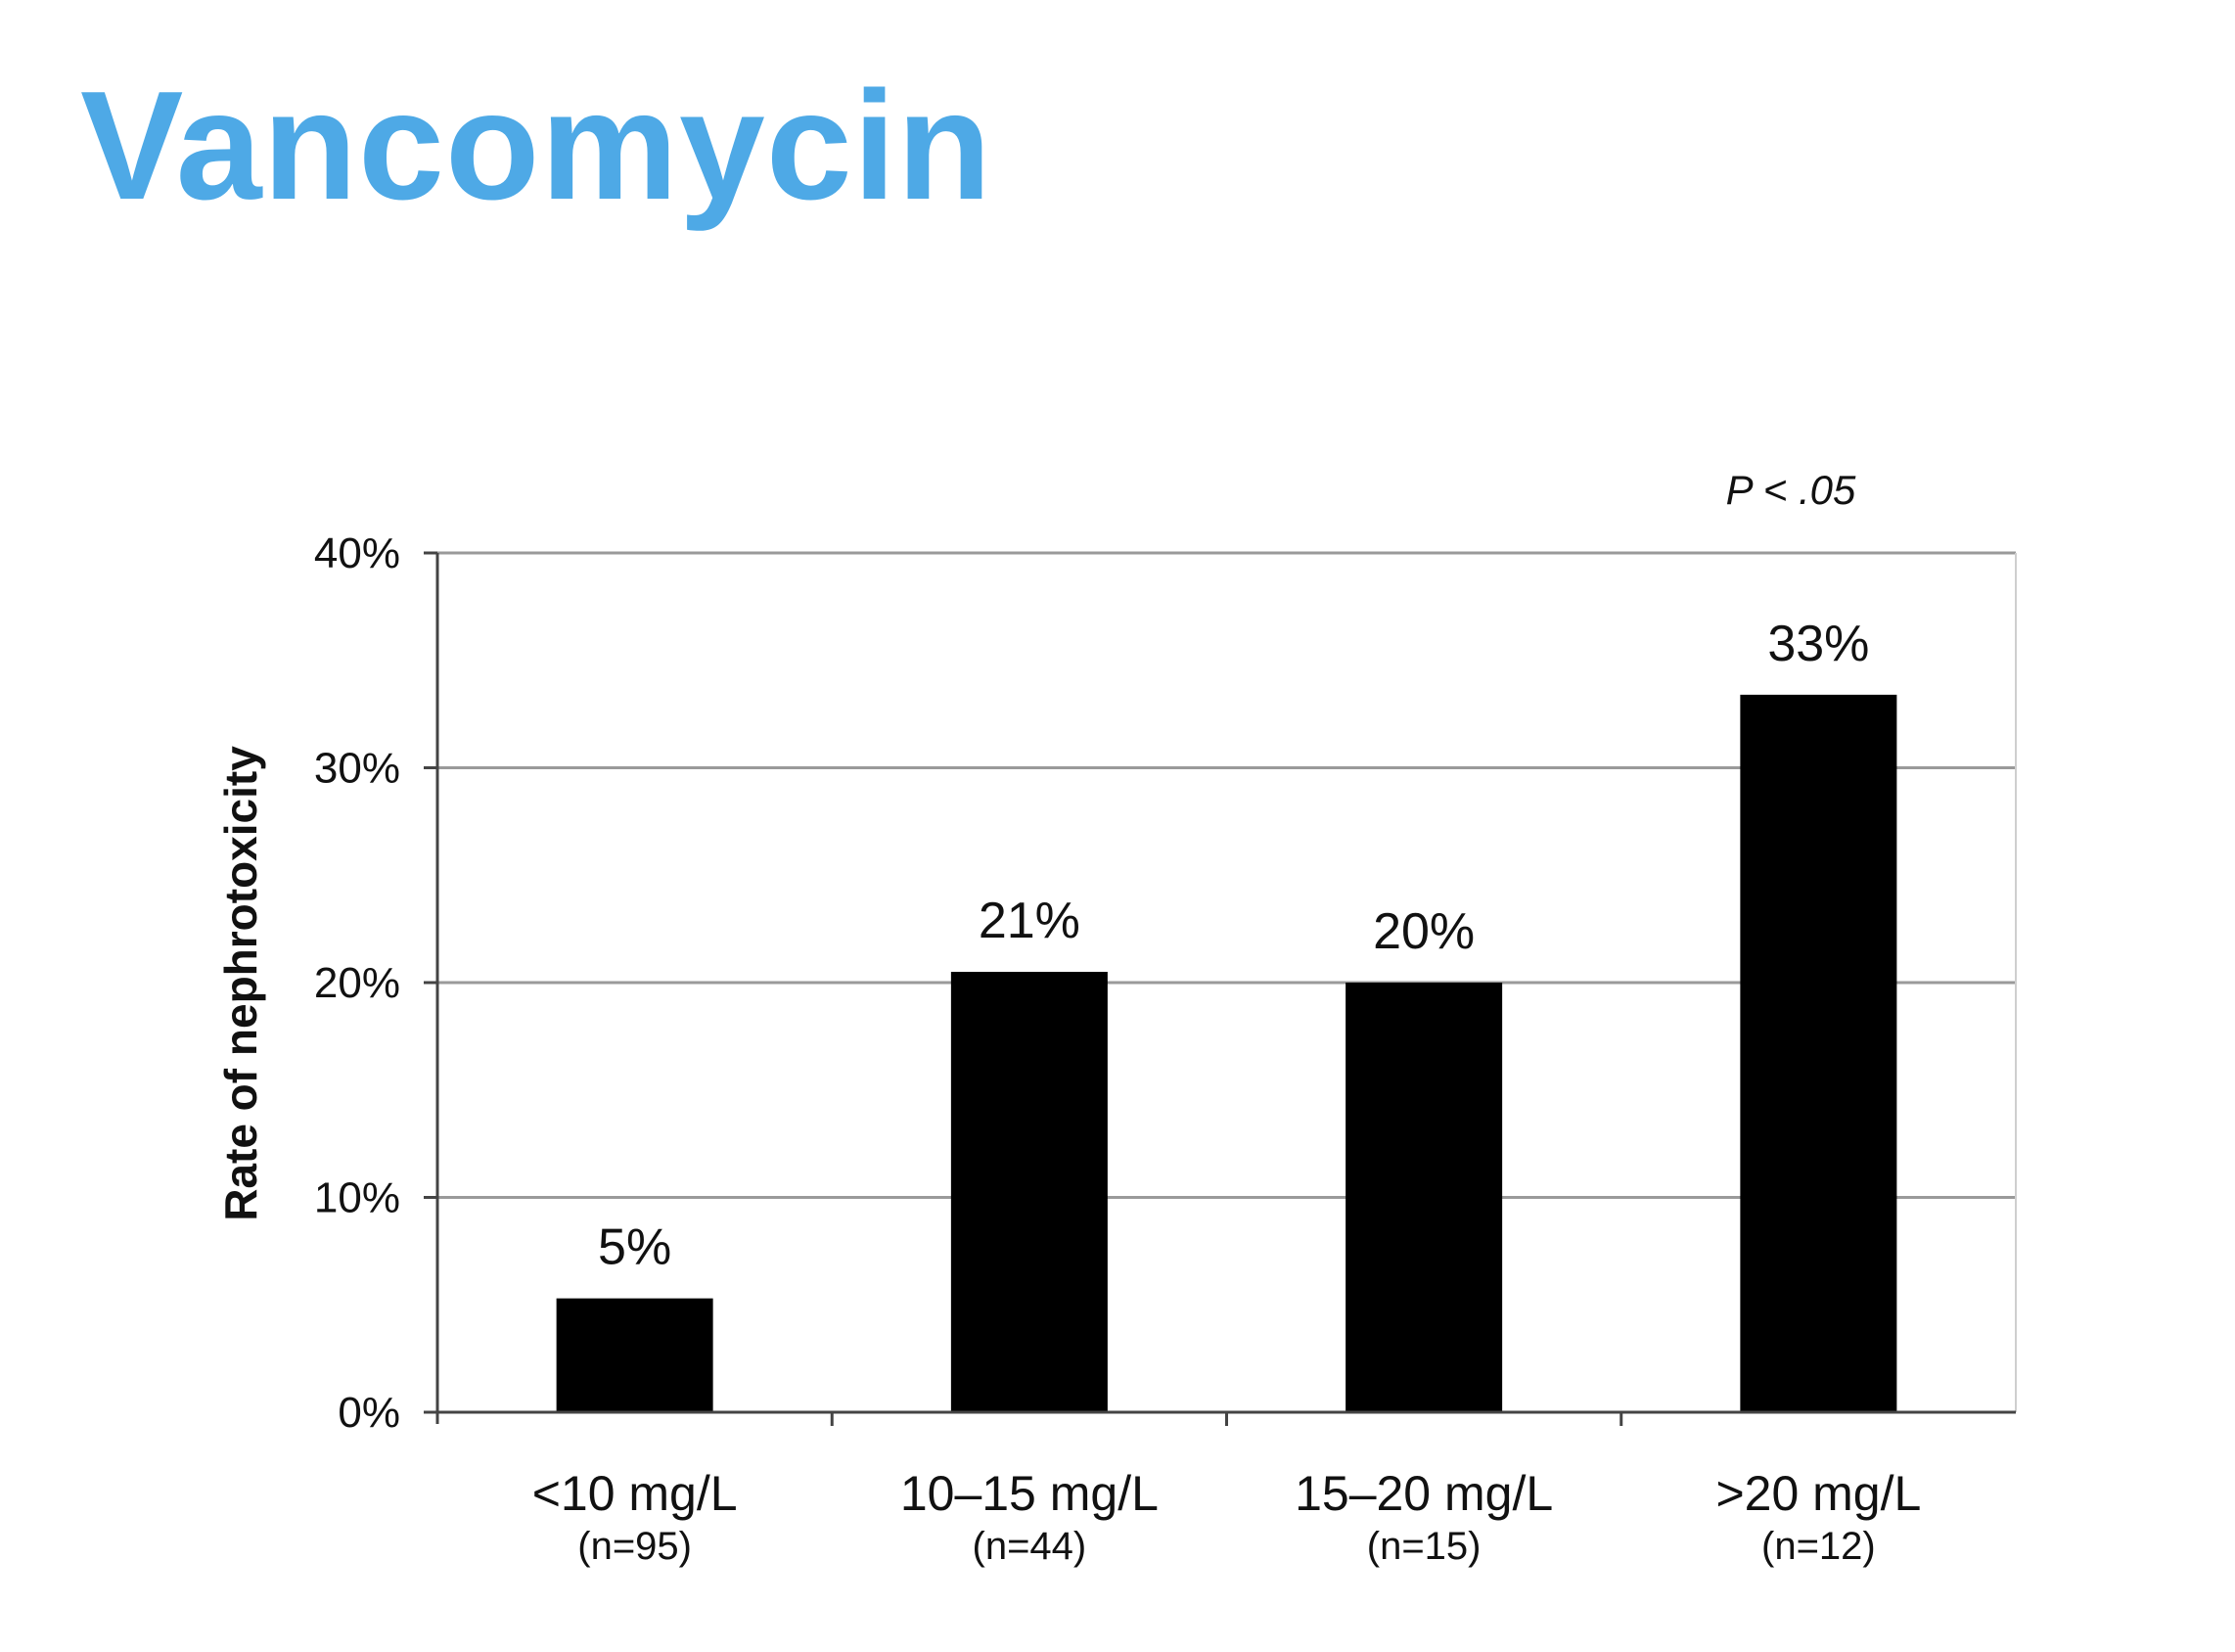  I want to click on x-sample-size-label: (n=44), so click(1030, 1546).